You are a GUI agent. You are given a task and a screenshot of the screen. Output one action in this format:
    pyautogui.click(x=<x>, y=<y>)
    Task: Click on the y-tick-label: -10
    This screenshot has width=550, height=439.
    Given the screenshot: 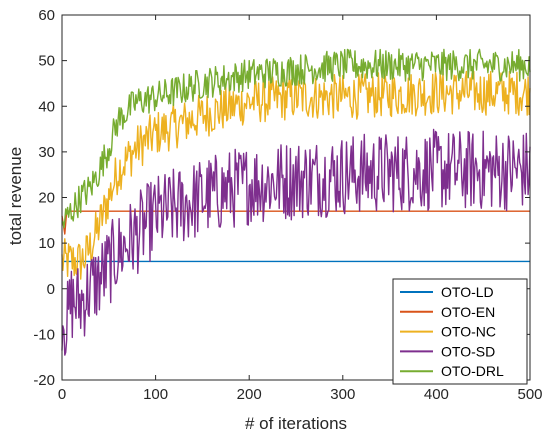 What is the action you would take?
    pyautogui.click(x=44, y=334)
    